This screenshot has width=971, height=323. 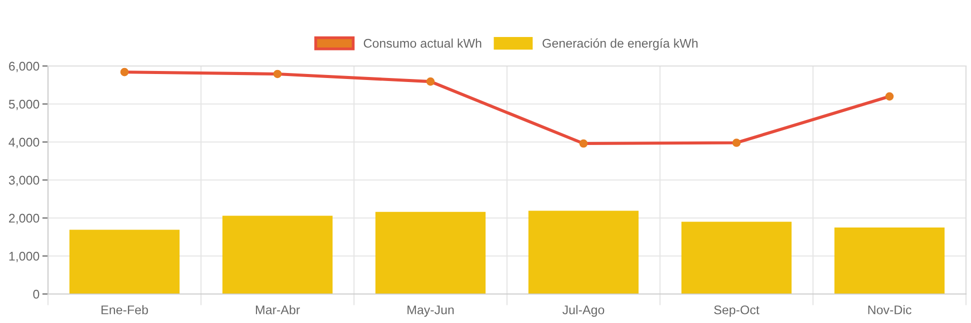 What do you see at coordinates (36, 294) in the screenshot?
I see `y-tick-label: 0` at bounding box center [36, 294].